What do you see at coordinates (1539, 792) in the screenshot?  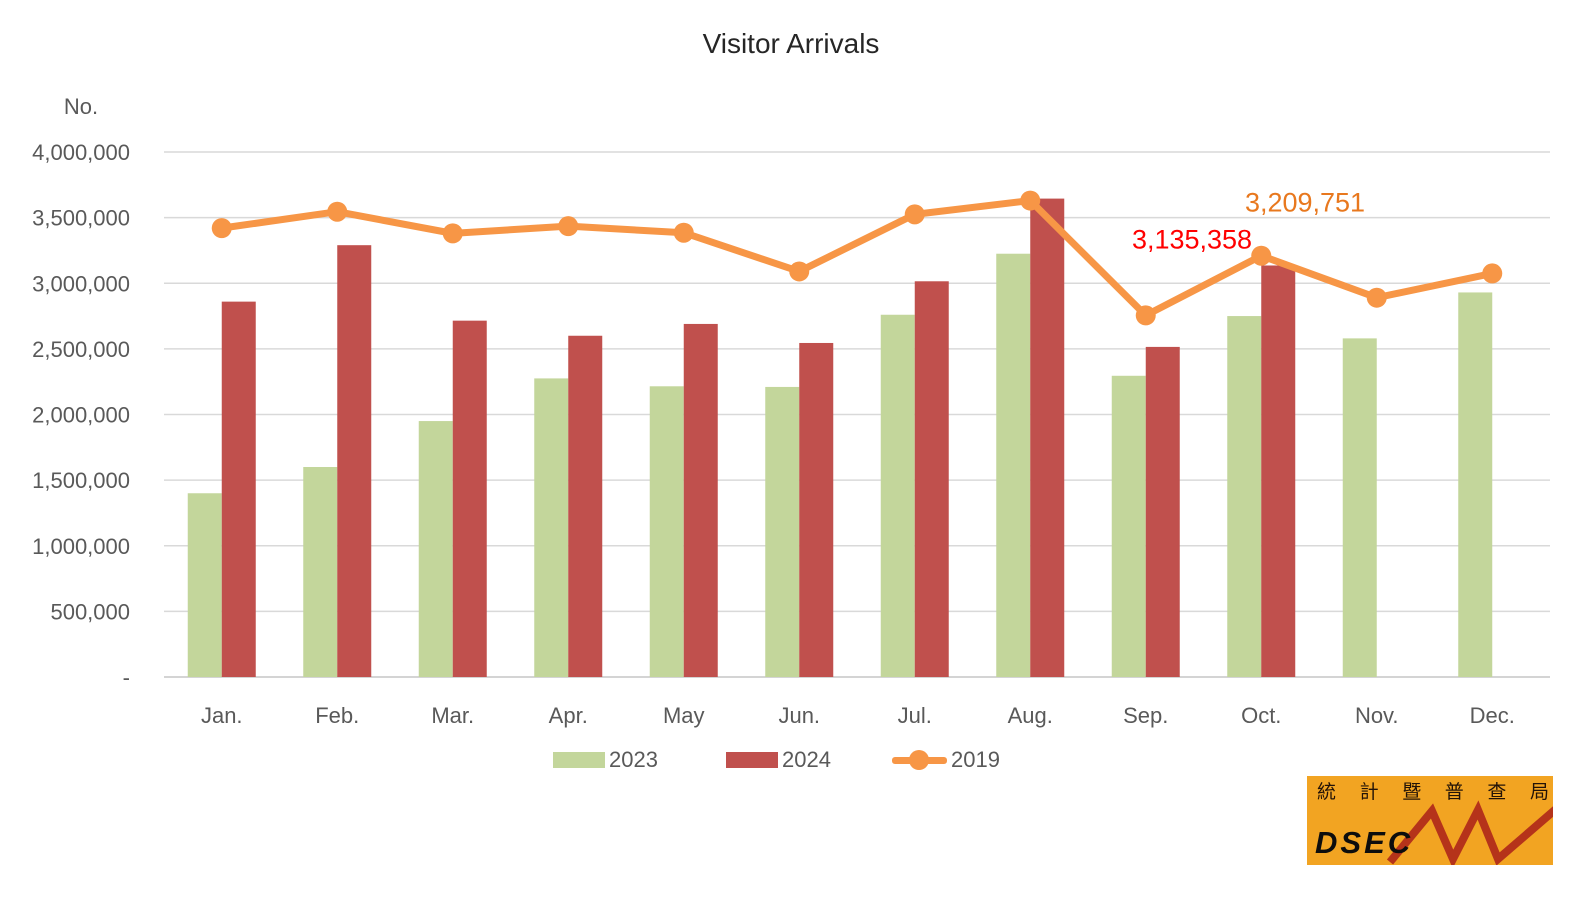 I see `logo-cjk-char: 局` at bounding box center [1539, 792].